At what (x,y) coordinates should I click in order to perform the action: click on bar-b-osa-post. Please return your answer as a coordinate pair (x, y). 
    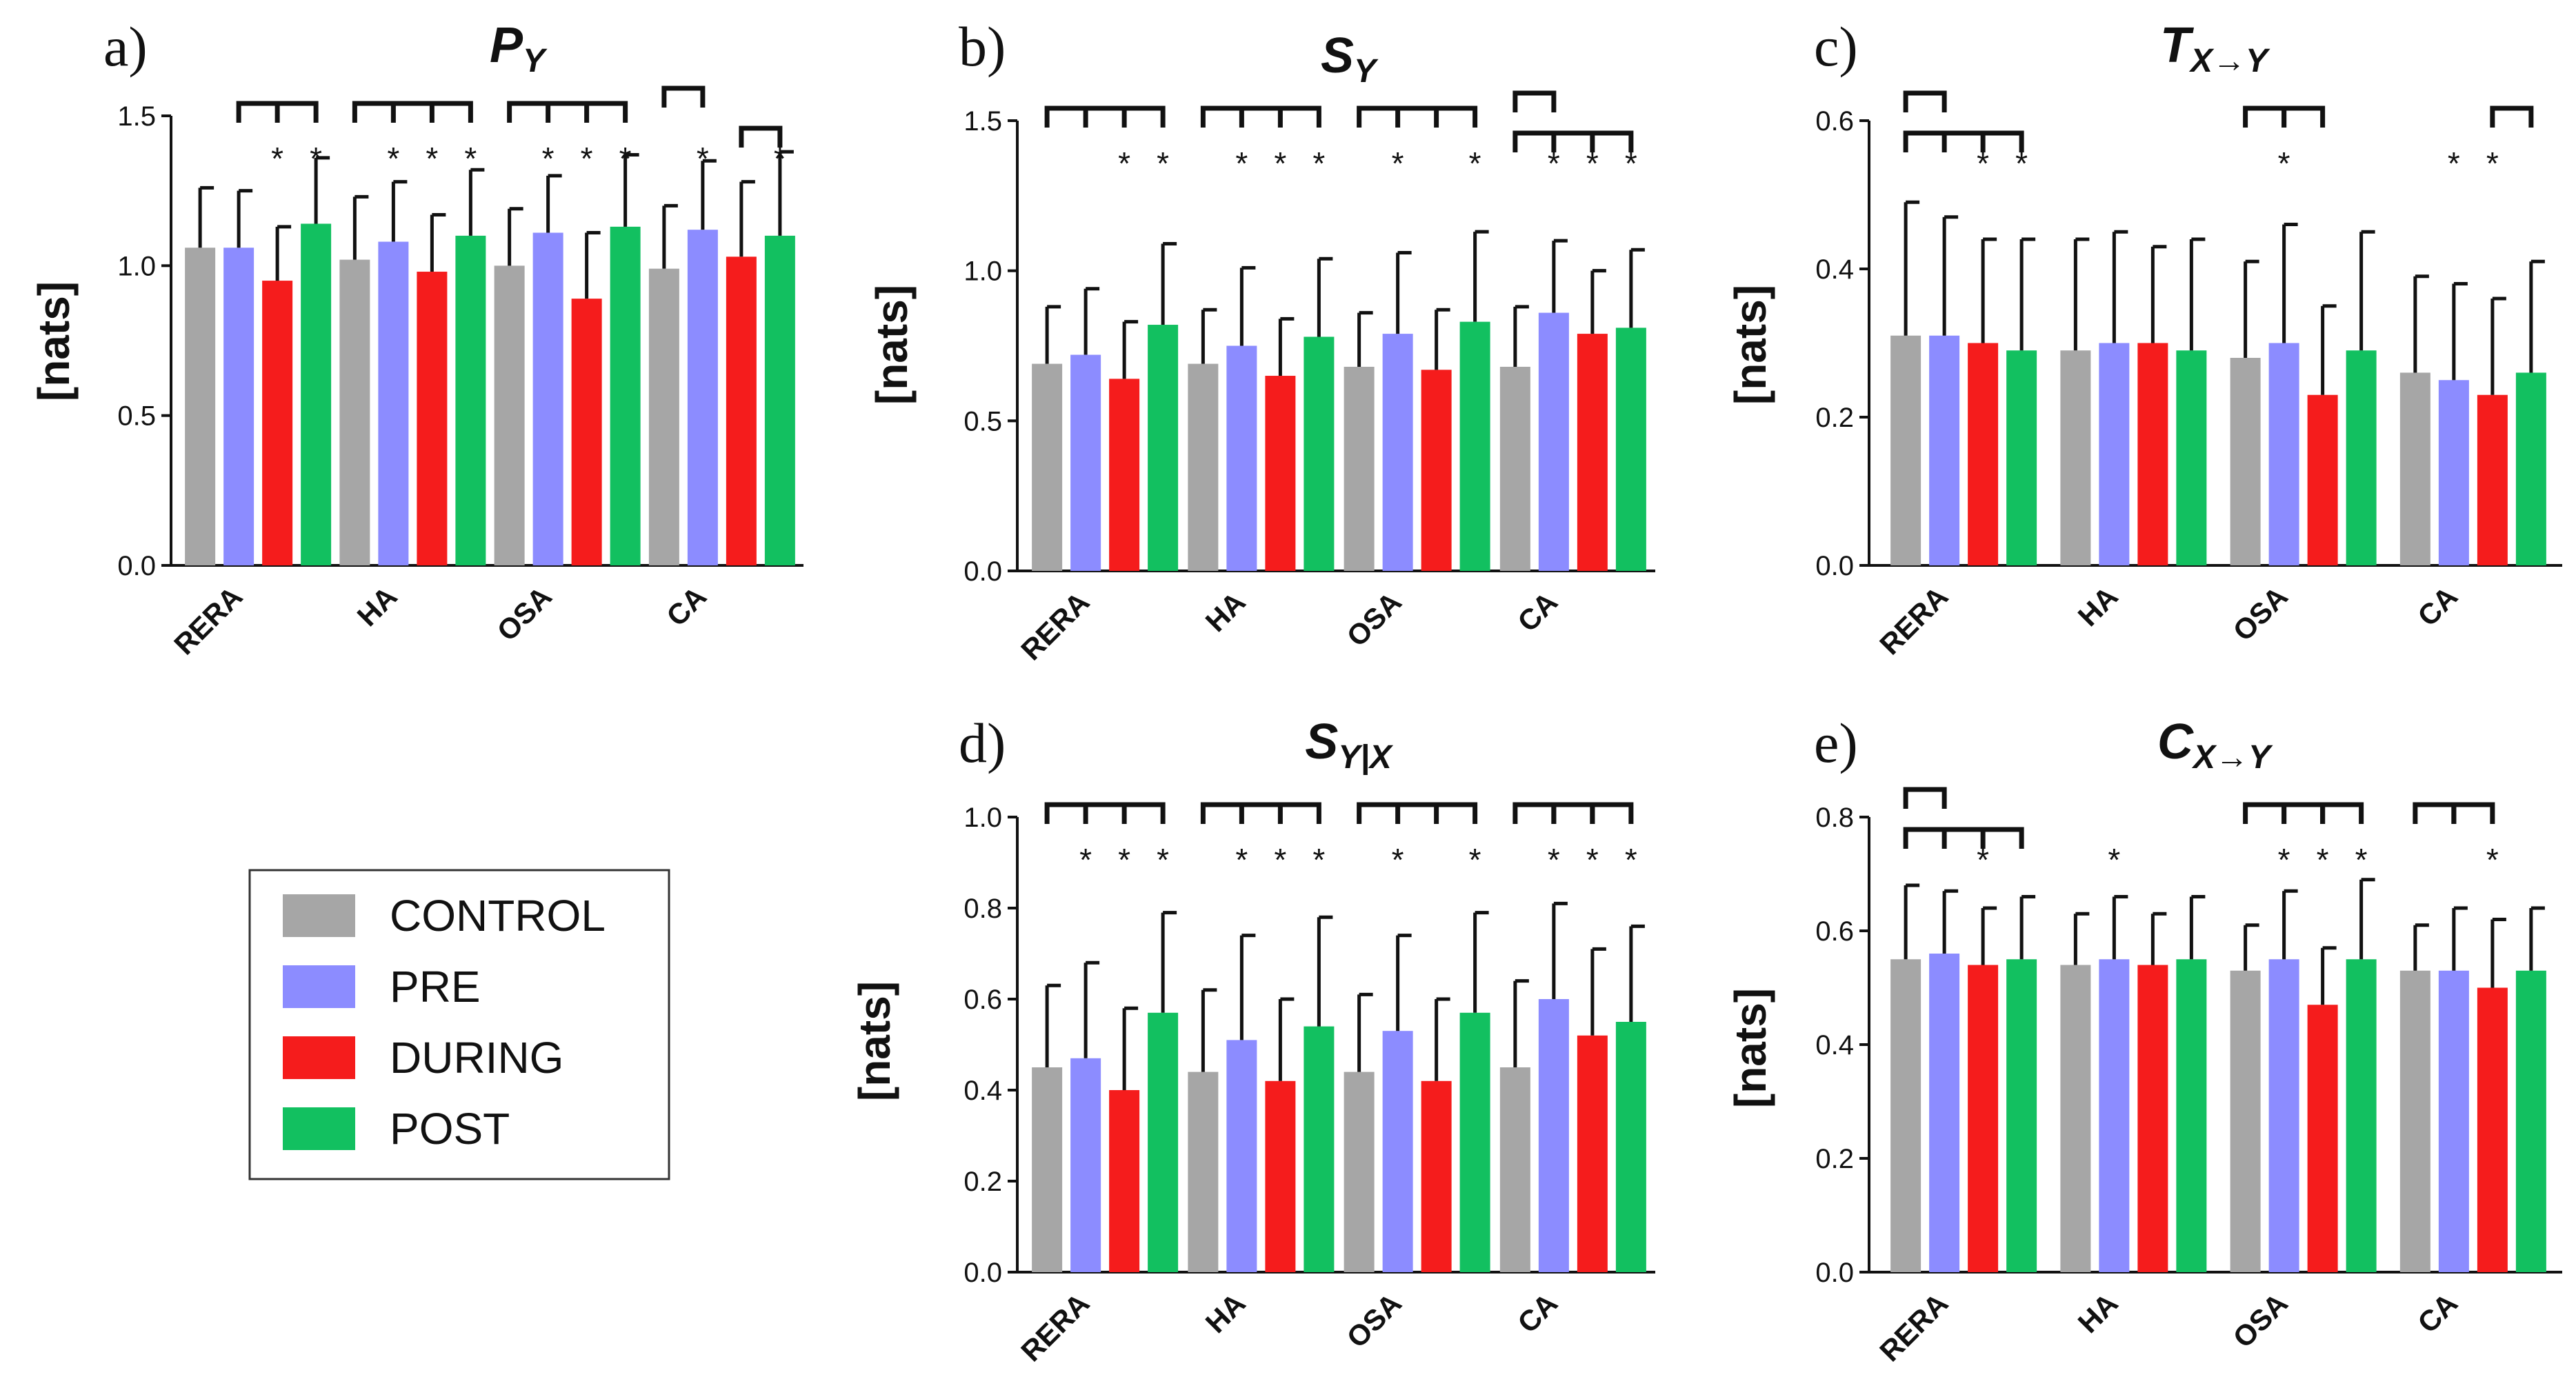
    Looking at the image, I should click on (1474, 446).